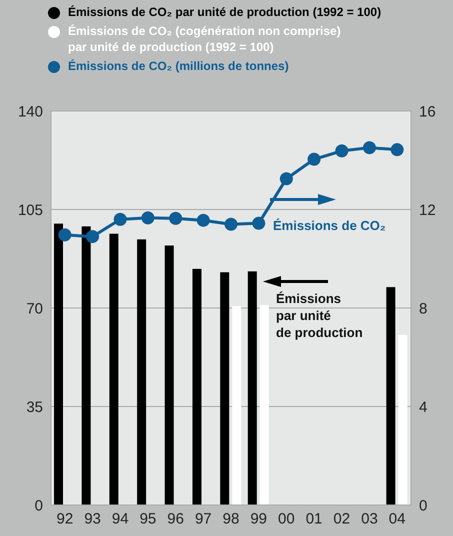  Describe the element at coordinates (423, 309) in the screenshot. I see `y2-tick-label: 8` at that location.